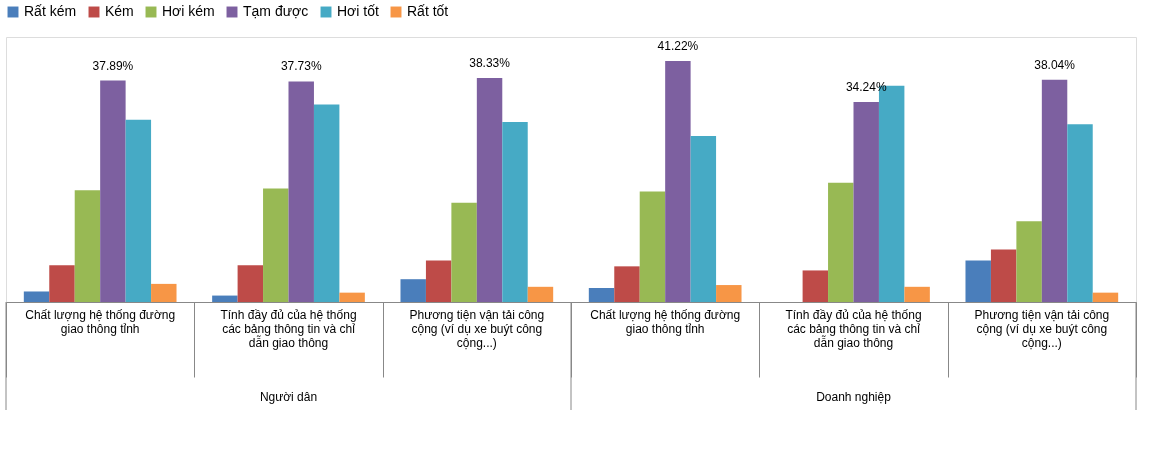  What do you see at coordinates (50, 11) in the screenshot?
I see `legend-label: Rất kém` at bounding box center [50, 11].